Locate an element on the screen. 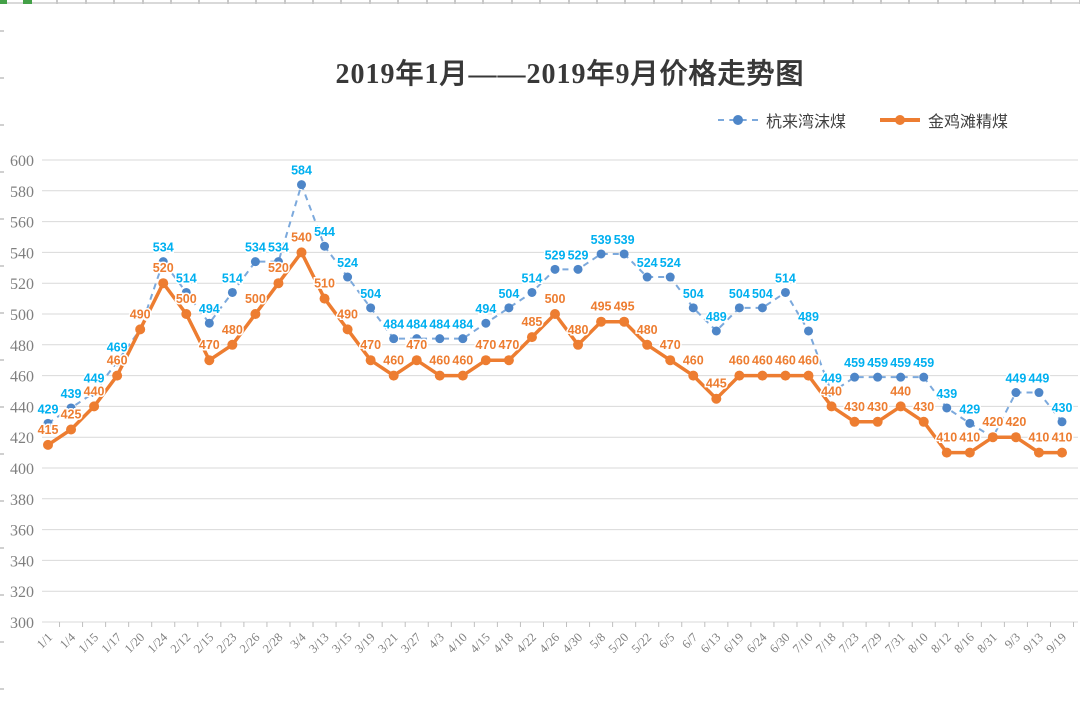 The image size is (1080, 702). x-axis-label: 2/26 is located at coordinates (250, 643).